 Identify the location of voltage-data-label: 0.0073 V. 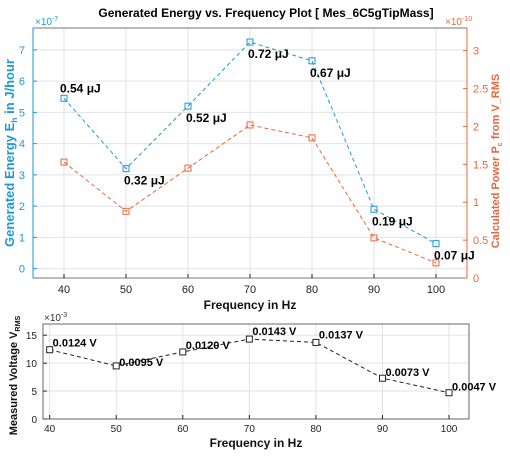
(407, 373).